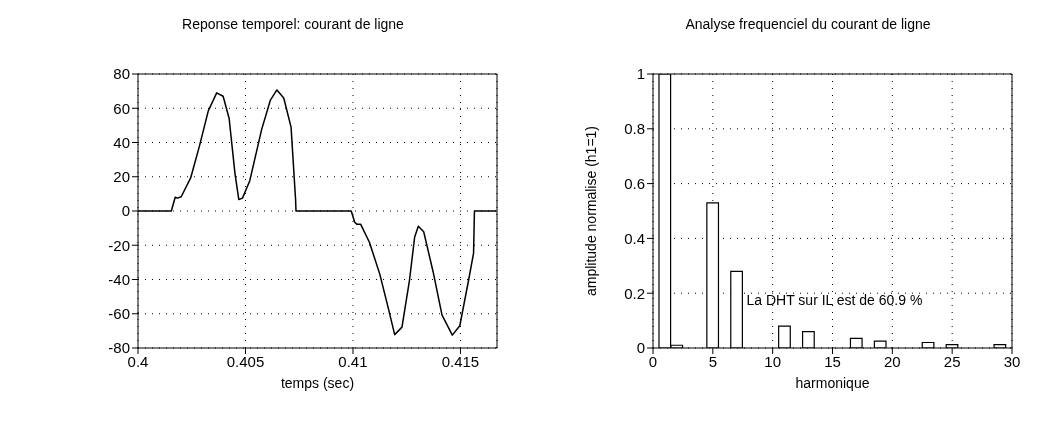 The height and width of the screenshot is (434, 1047). What do you see at coordinates (952, 361) in the screenshot?
I see `x-tick-label: 25` at bounding box center [952, 361].